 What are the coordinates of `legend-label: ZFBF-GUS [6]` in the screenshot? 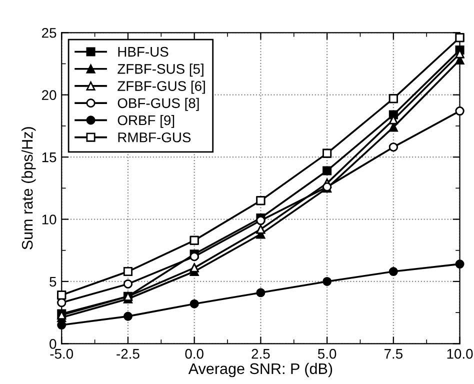 It's located at (161, 87).